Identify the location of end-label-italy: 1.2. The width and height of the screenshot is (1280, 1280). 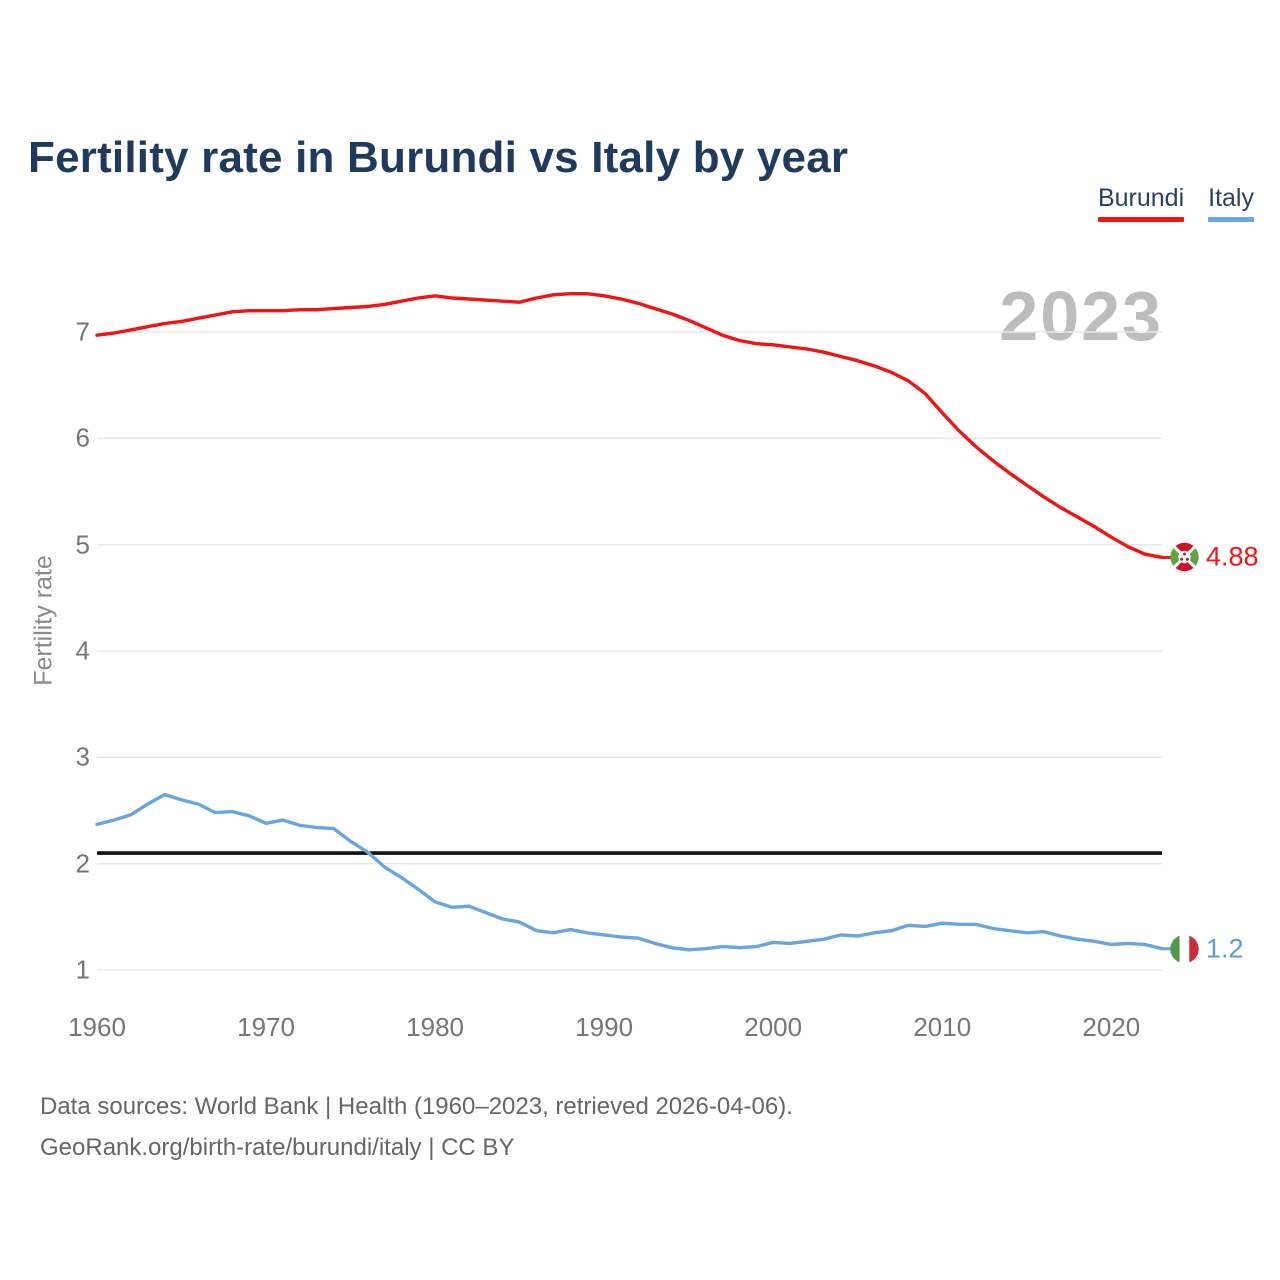
(1207, 948).